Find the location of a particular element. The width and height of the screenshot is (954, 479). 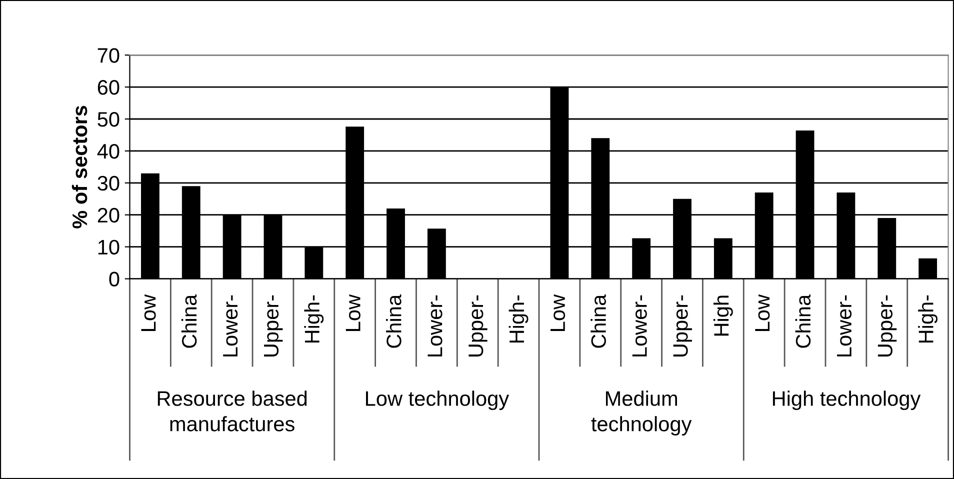

y-tick-label: 60 is located at coordinates (109, 87).